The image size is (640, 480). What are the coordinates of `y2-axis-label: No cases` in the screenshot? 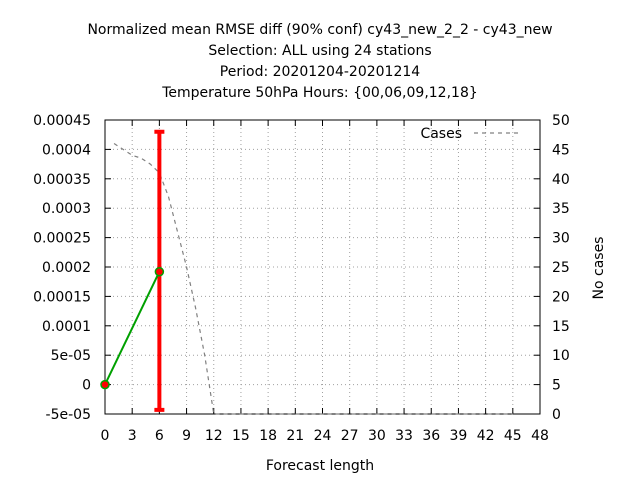 It's located at (599, 268).